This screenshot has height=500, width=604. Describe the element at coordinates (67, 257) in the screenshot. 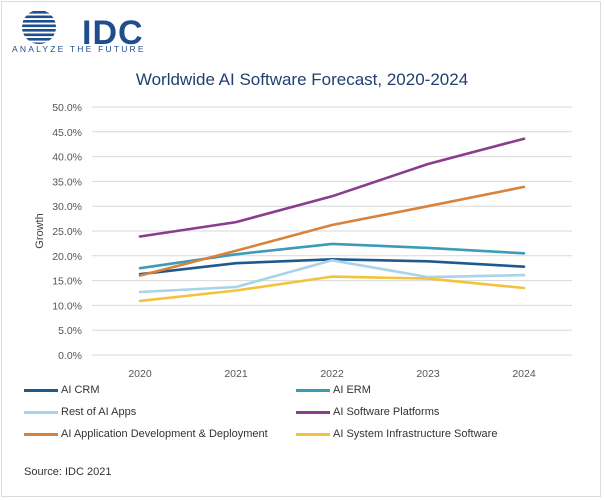

I see `y-tick-label: 20.0%` at that location.